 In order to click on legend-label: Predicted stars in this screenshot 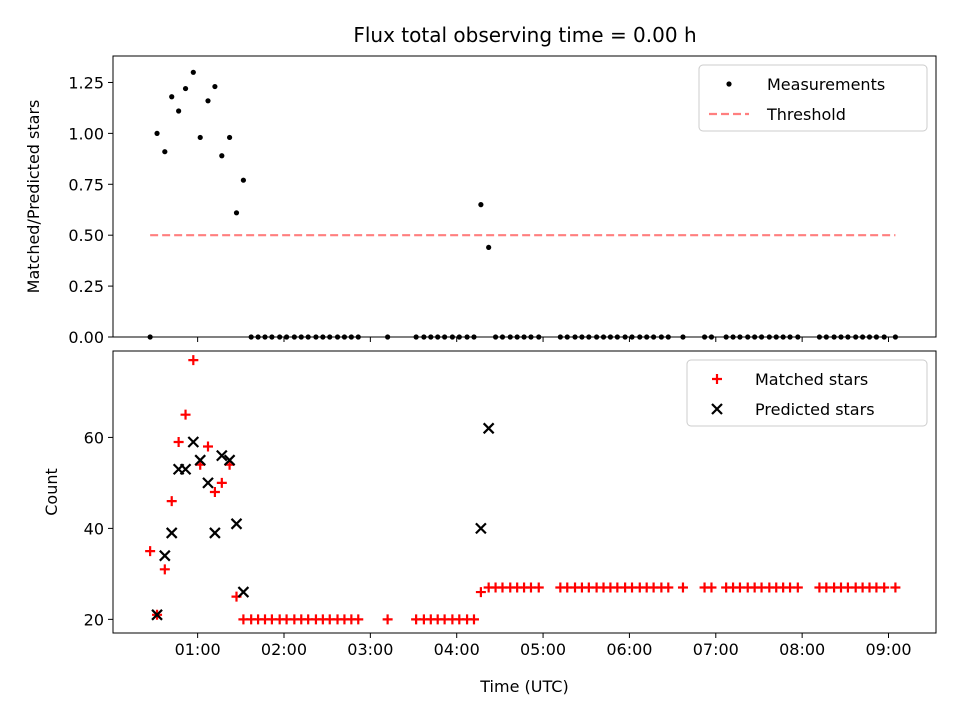, I will do `click(815, 409)`.